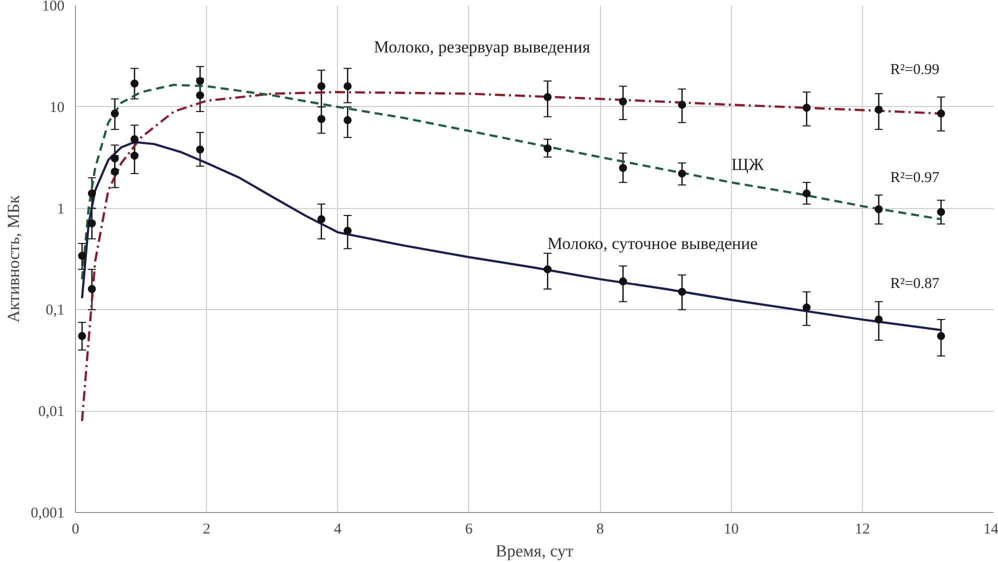 The height and width of the screenshot is (563, 998). What do you see at coordinates (915, 178) in the screenshot?
I see `annotation: R²=0.97` at bounding box center [915, 178].